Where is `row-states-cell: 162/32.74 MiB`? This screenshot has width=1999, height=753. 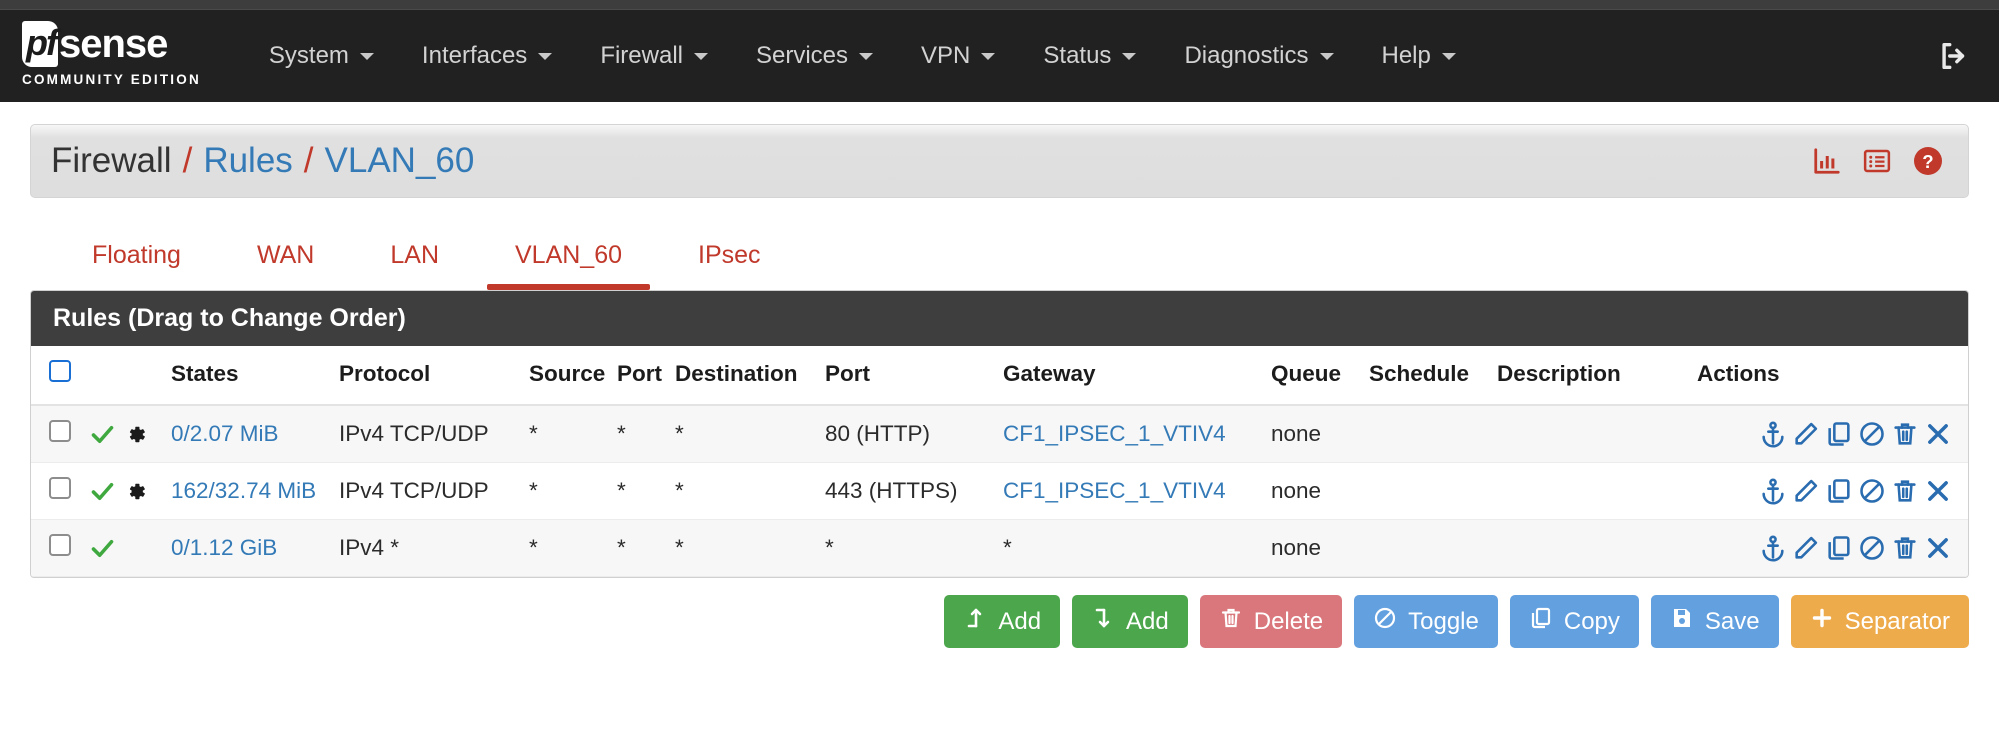 row-states-cell: 162/32.74 MiB is located at coordinates (255, 491).